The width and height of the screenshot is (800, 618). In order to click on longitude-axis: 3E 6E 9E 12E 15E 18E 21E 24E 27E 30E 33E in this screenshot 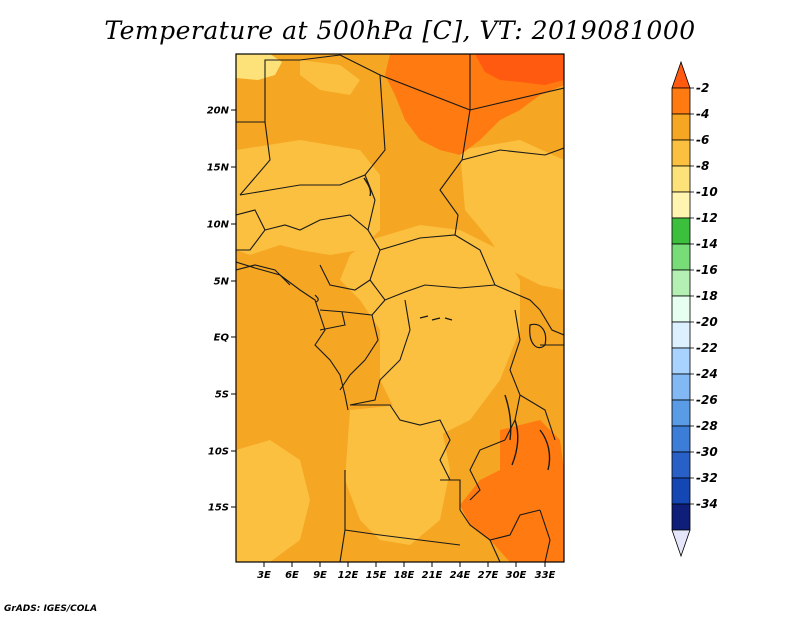, I will do `click(406, 571)`.